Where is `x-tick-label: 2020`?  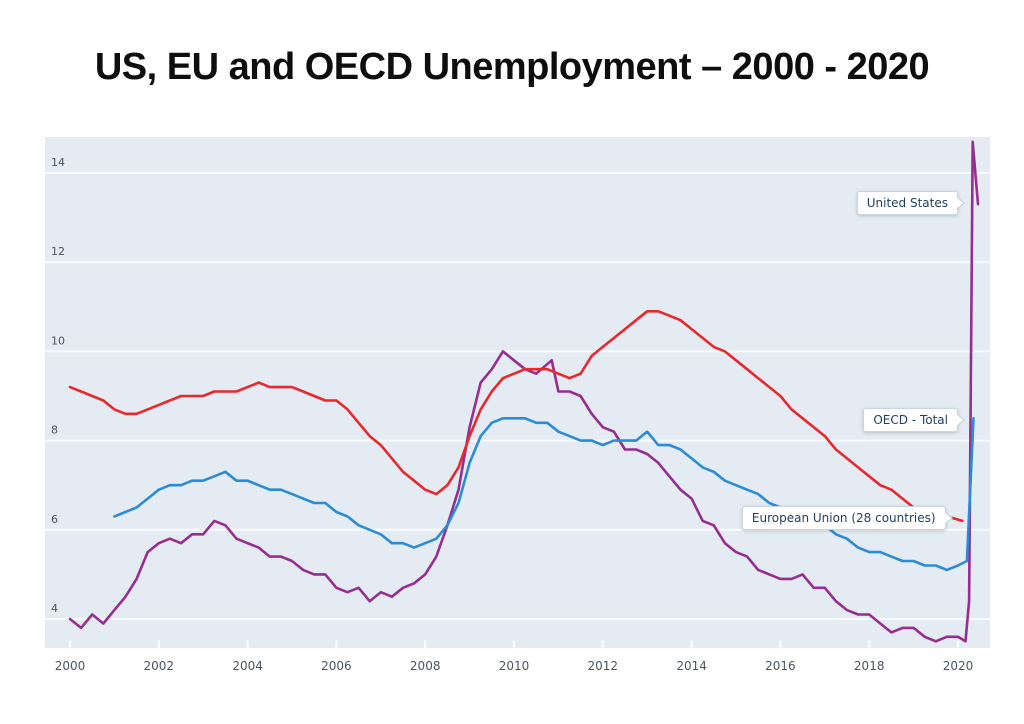
x-tick-label: 2020 is located at coordinates (958, 666).